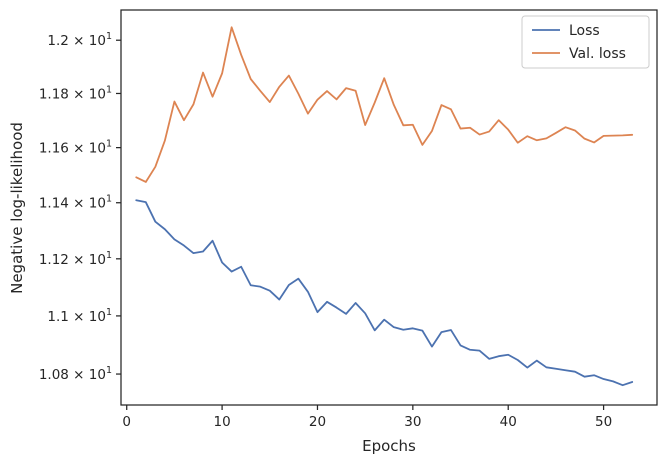  Describe the element at coordinates (222, 422) in the screenshot. I see `x-tick-label: 10` at that location.